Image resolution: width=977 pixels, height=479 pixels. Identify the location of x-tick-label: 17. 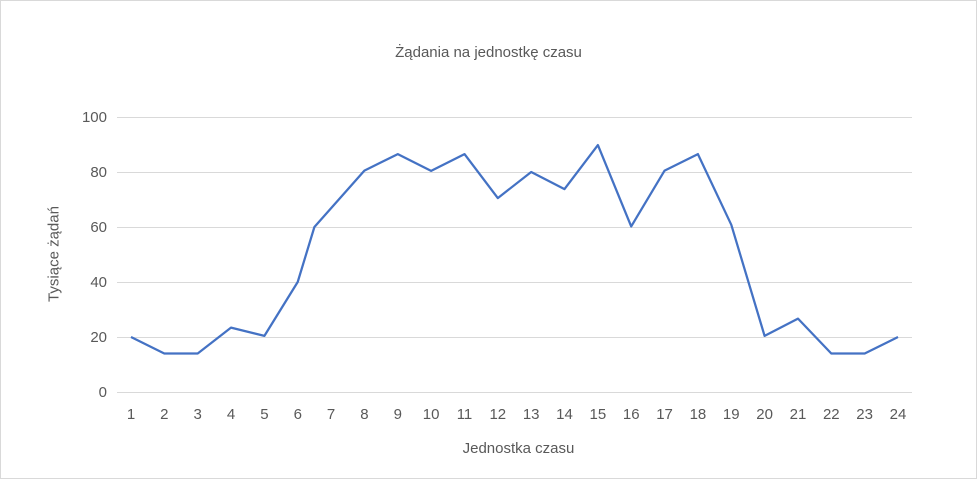
(664, 414).